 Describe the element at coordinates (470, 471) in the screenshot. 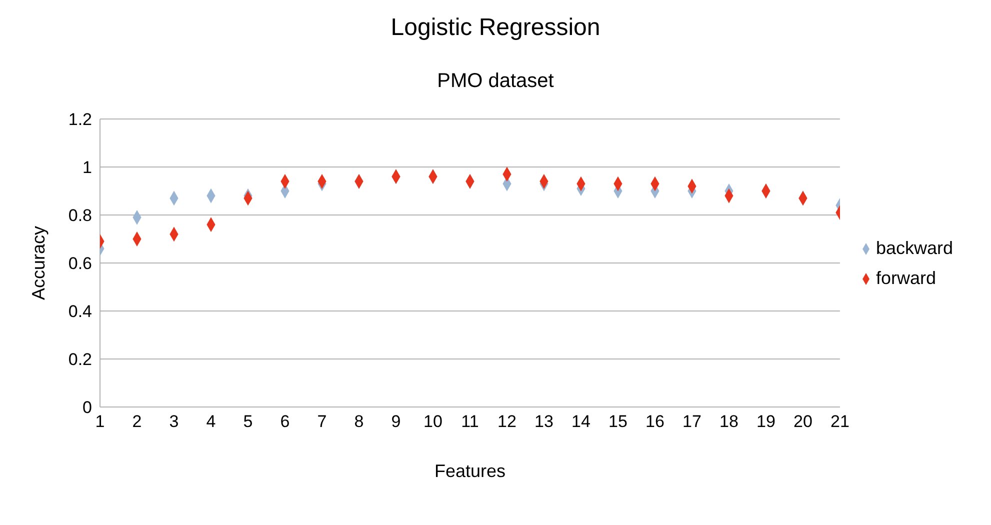

I see `x-axis-title: Features` at that location.